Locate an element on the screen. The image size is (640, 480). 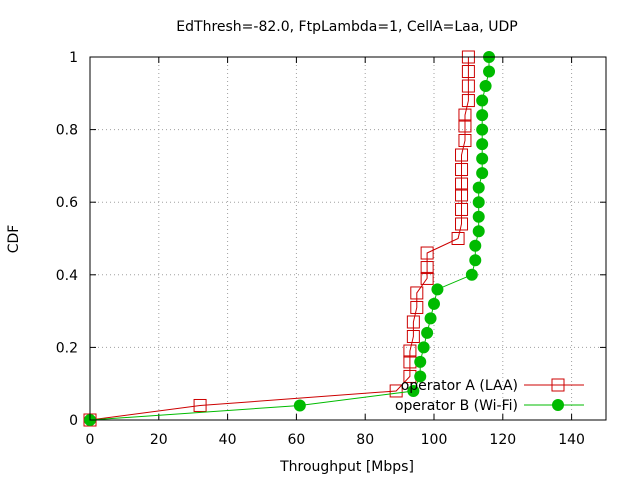
y-axis-label: CDF is located at coordinates (14, 239).